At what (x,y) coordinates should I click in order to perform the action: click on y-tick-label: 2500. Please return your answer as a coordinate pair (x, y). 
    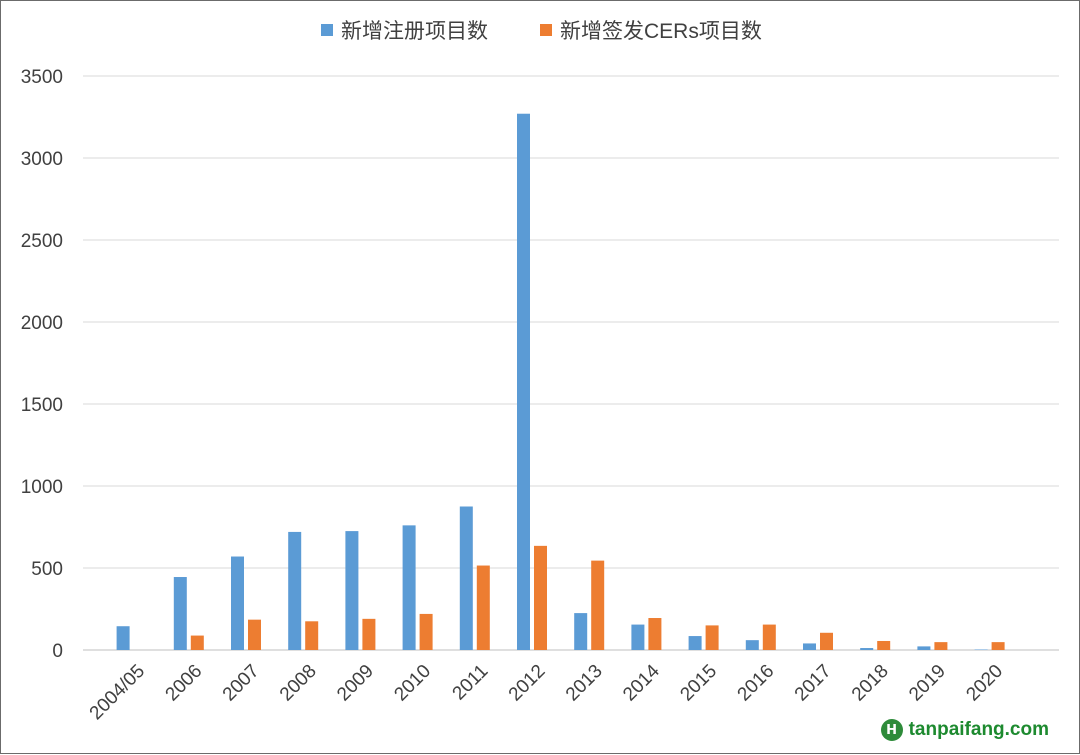
    Looking at the image, I should click on (42, 241).